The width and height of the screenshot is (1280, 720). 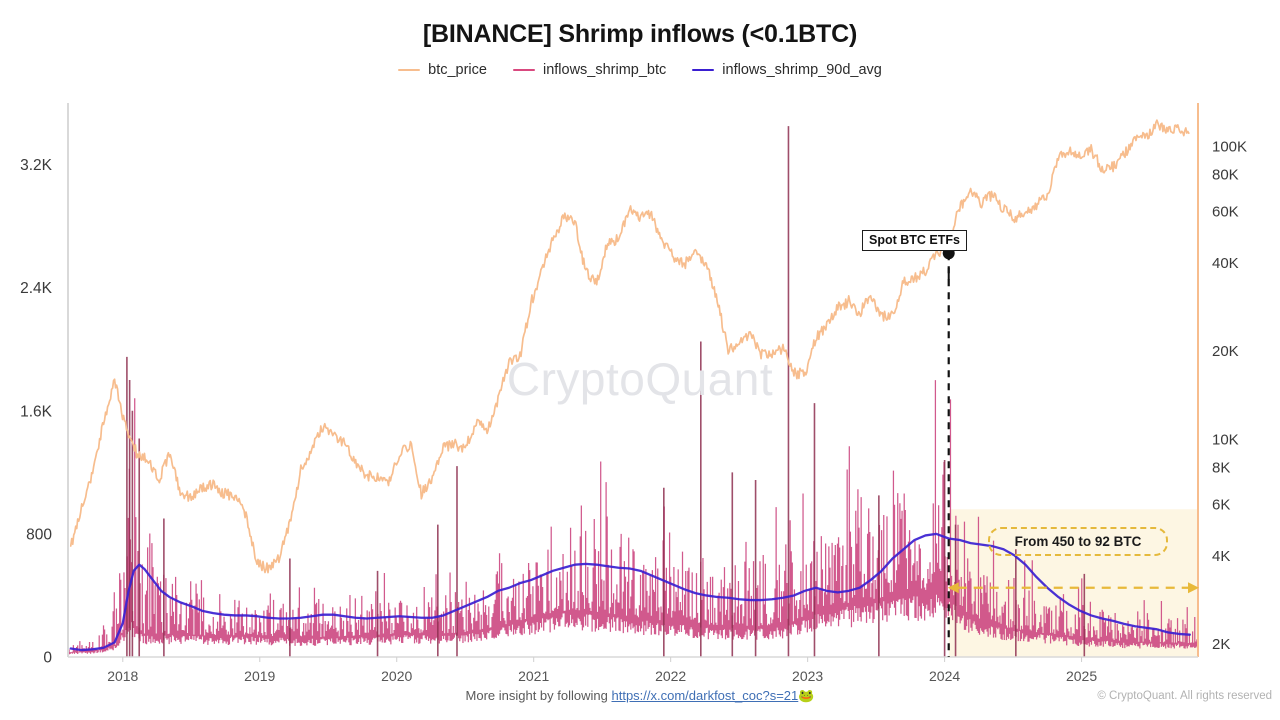 I want to click on legend-label: inflows_shrimp_90d_avg, so click(x=802, y=70).